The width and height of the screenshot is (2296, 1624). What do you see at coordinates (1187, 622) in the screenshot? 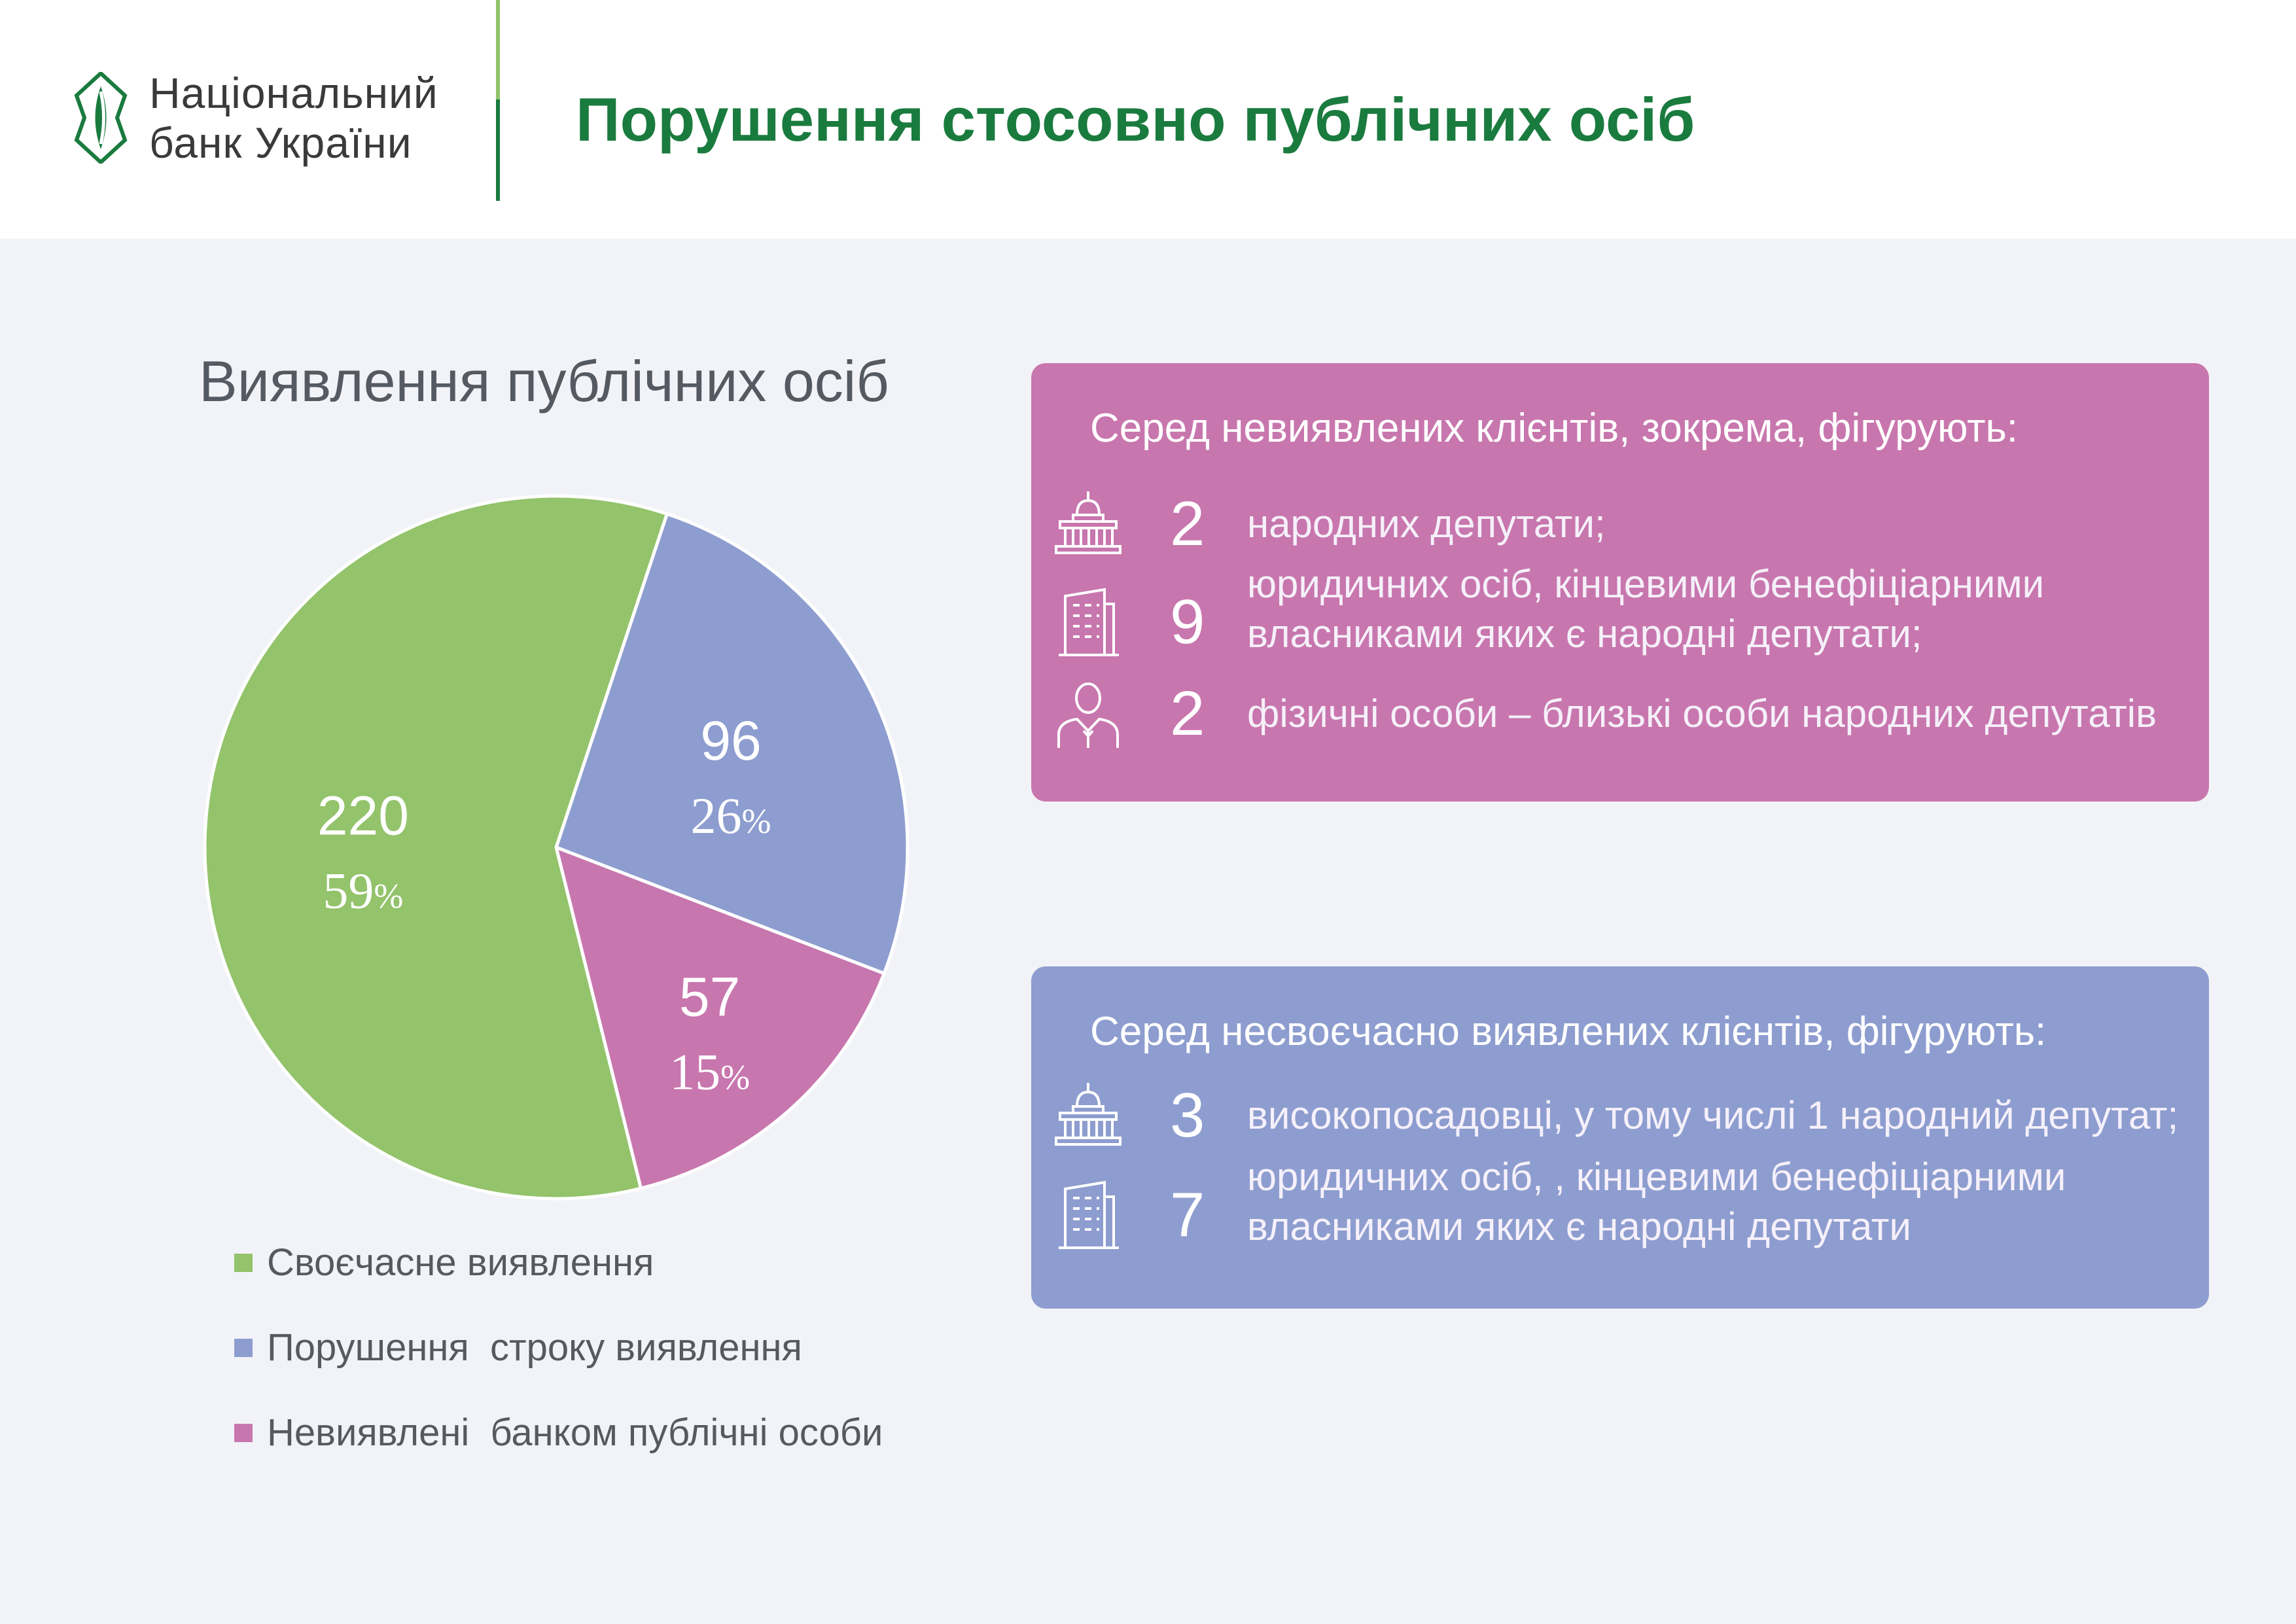
I see `undetected-companies-count: 9` at bounding box center [1187, 622].